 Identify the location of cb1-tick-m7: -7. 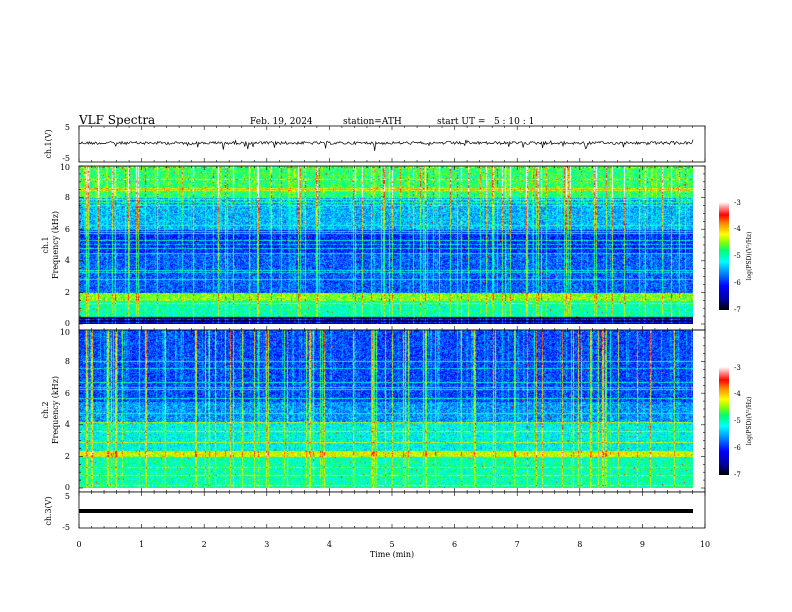
(737, 310).